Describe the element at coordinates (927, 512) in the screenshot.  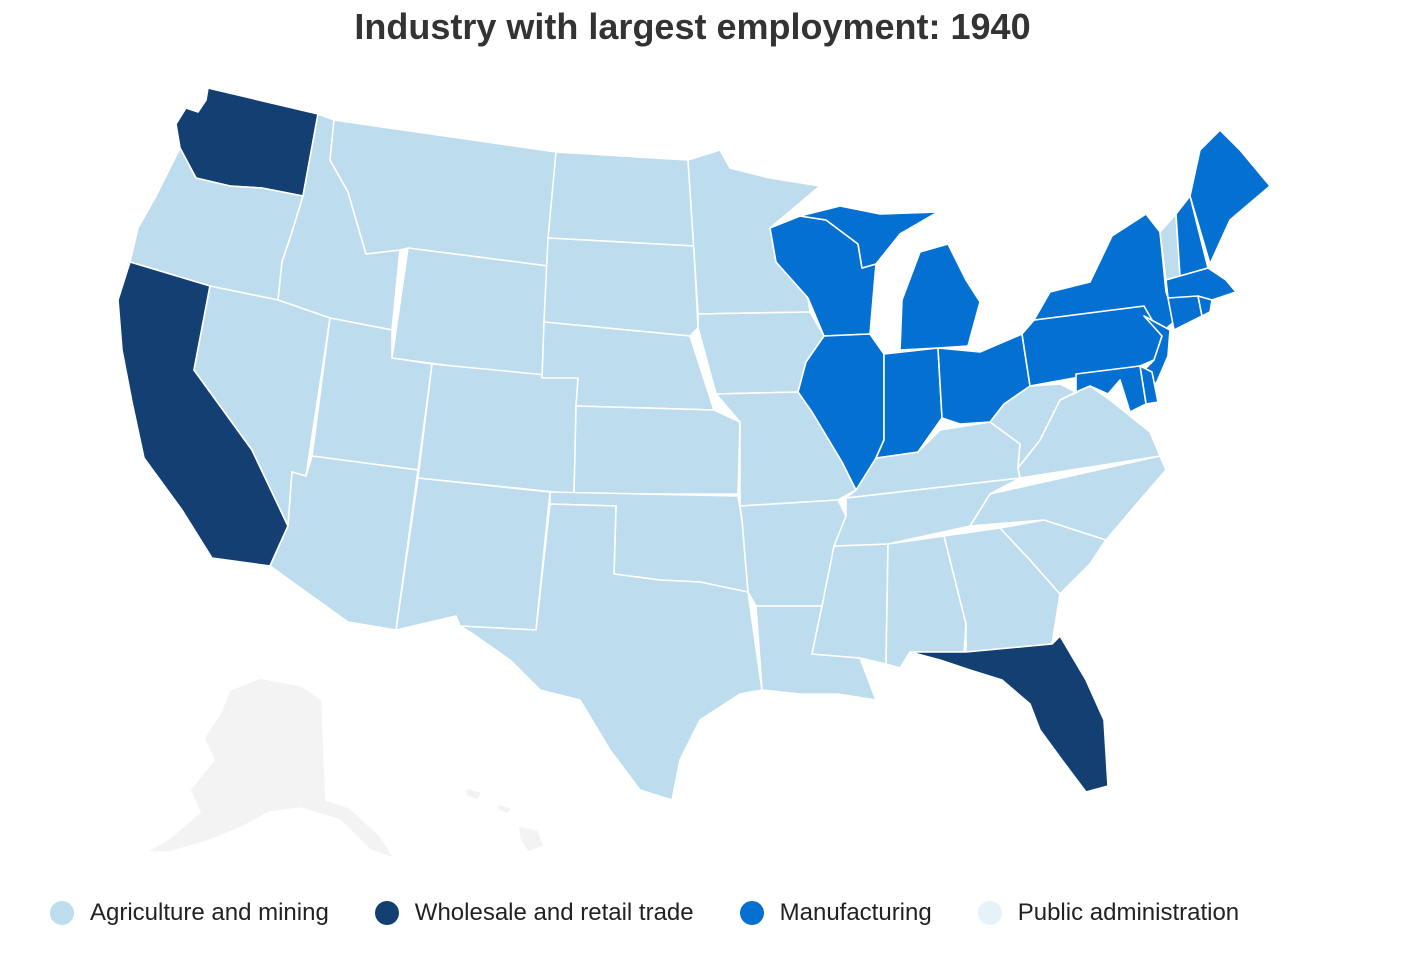
I see `state-TN` at that location.